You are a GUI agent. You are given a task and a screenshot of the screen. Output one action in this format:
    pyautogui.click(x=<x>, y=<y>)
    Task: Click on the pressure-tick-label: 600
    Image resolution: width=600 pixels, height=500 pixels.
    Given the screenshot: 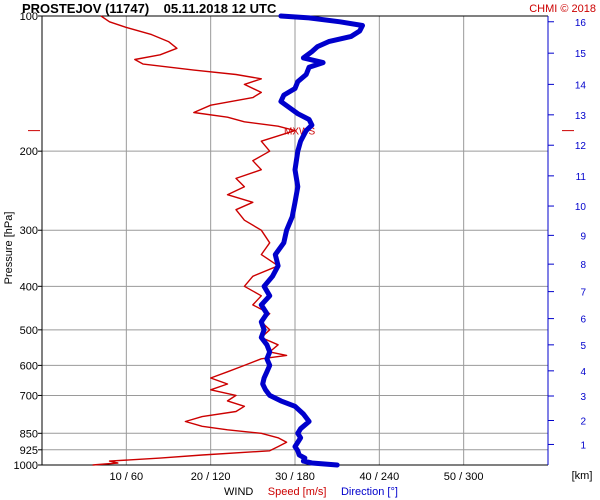 What is the action you would take?
    pyautogui.click(x=29, y=366)
    